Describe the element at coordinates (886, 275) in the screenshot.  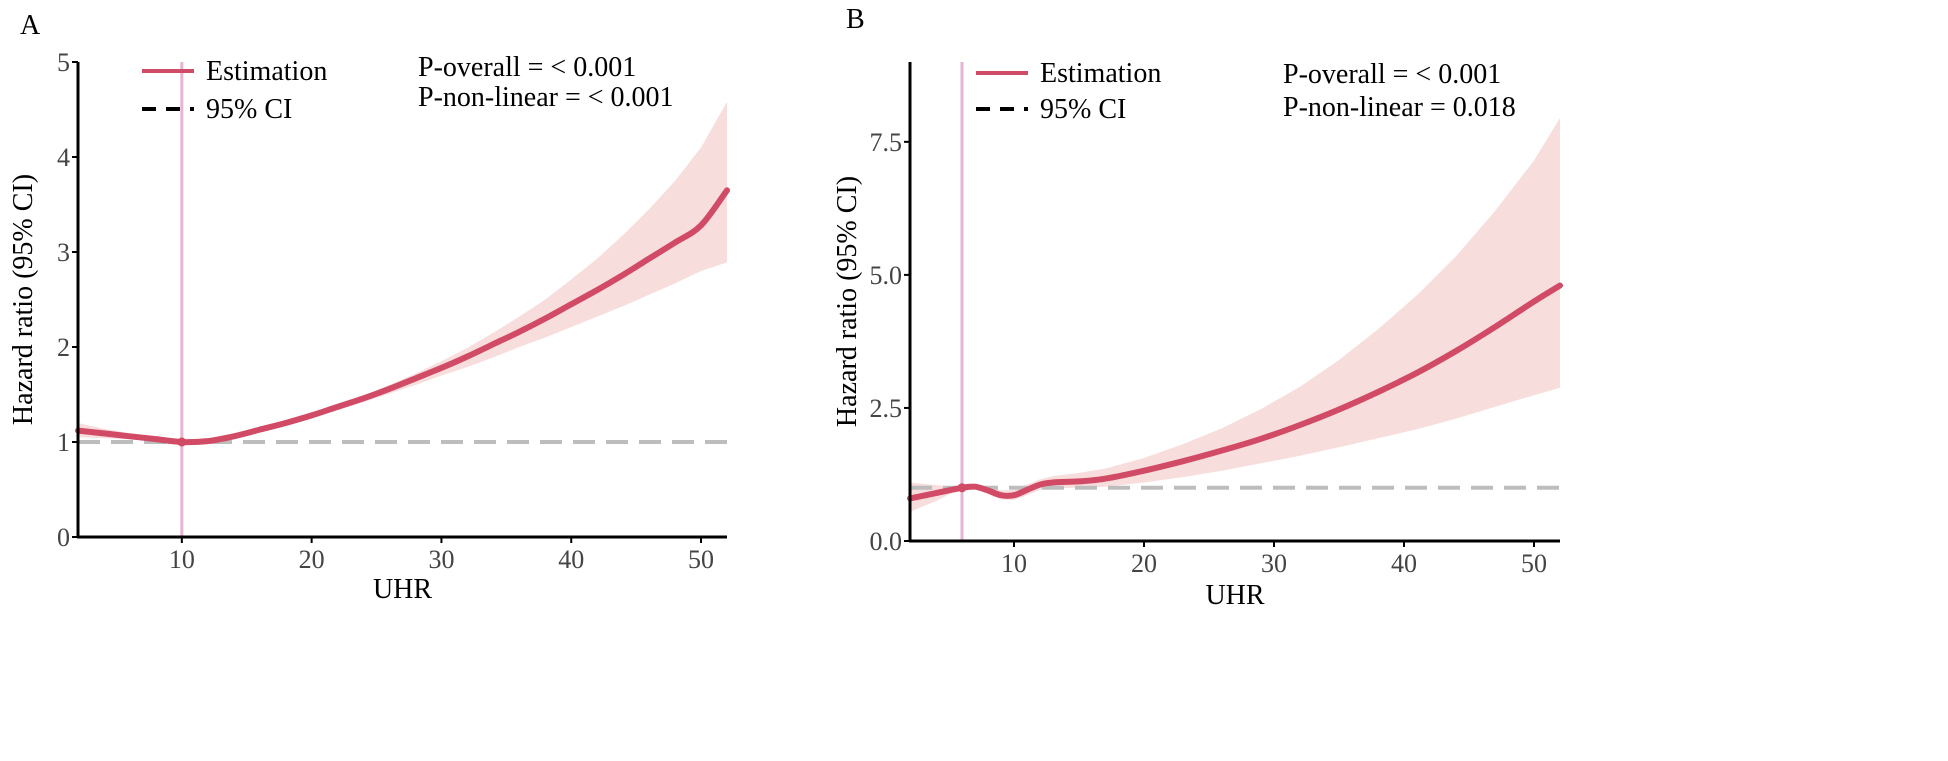
I see `y-tick-label: 5.0` at that location.